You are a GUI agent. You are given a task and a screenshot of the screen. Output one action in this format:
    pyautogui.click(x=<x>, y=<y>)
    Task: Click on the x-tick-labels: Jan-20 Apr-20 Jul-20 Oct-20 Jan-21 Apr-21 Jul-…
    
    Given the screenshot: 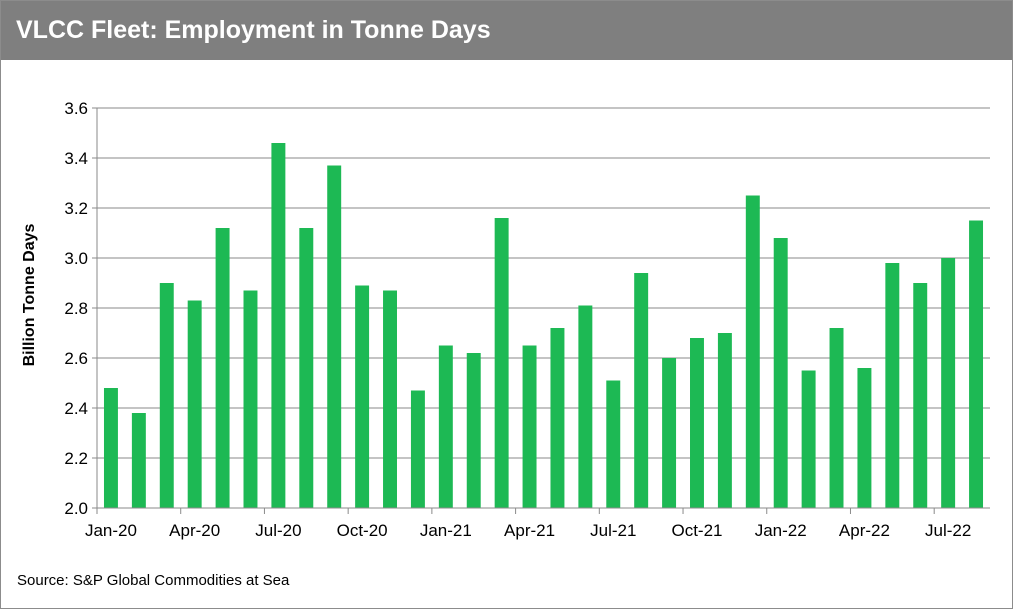 What is the action you would take?
    pyautogui.click(x=528, y=524)
    